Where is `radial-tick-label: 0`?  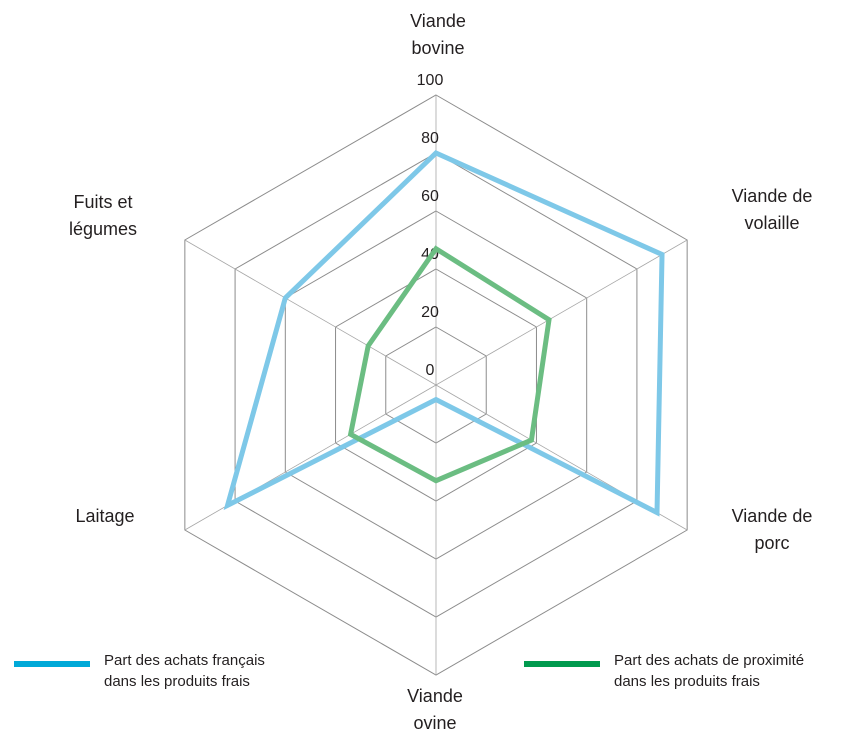
radial-tick-label: 0 is located at coordinates (430, 370).